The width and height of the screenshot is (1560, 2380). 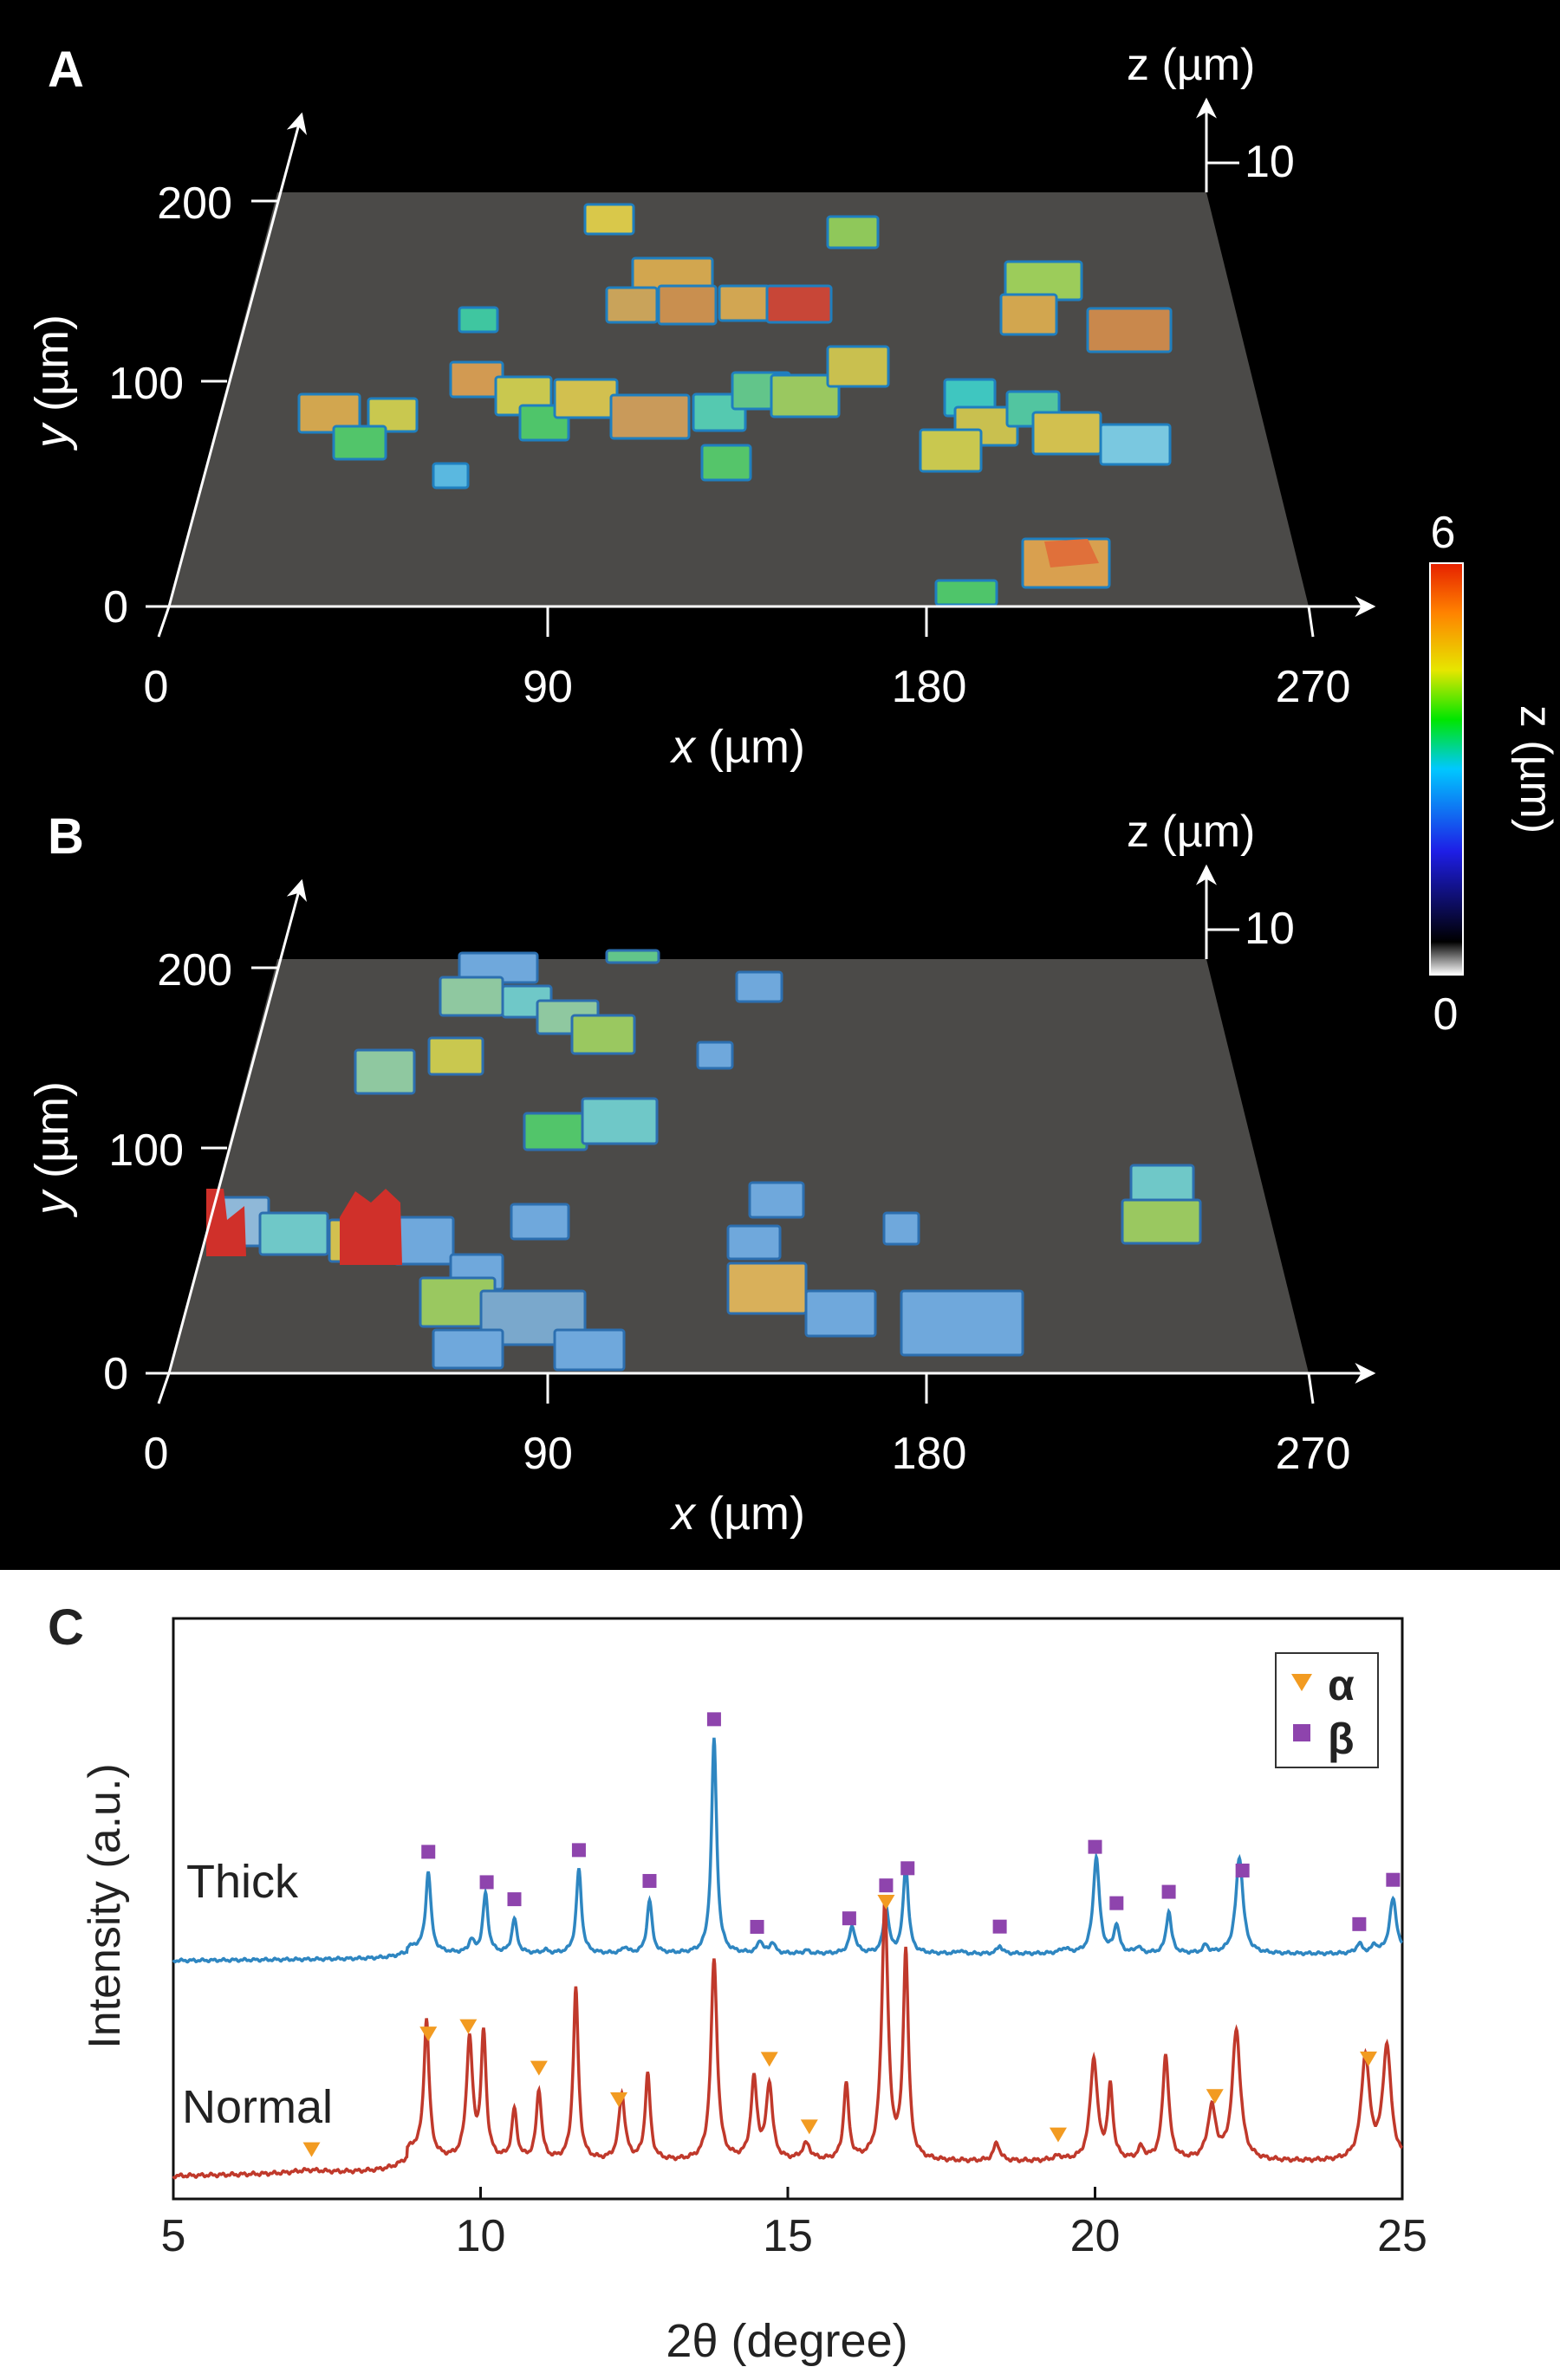 I want to click on xrd-x-ticks: 5 10 15 20 25, so click(x=794, y=2224).